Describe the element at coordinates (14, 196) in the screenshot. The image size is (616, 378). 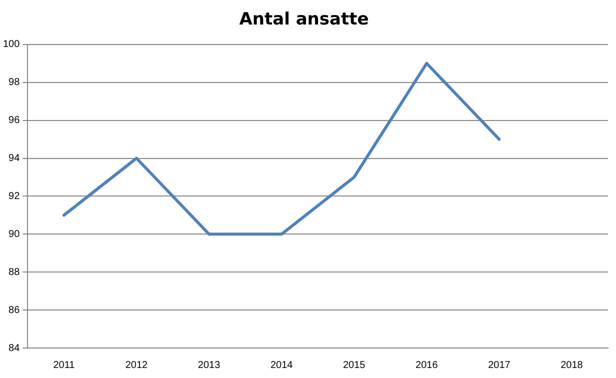
I see `y-tick-label: 92` at that location.